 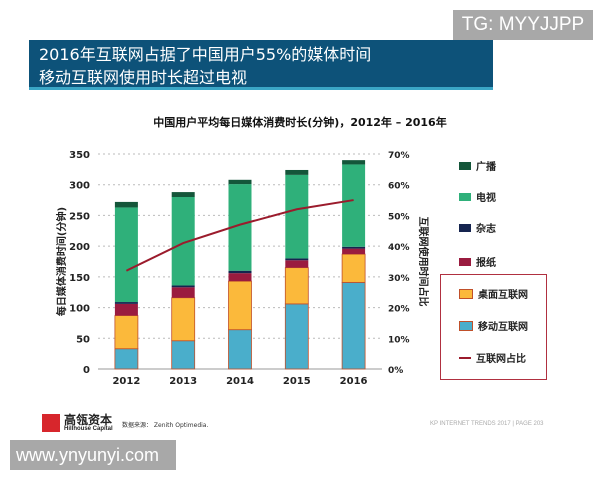 I want to click on y-axis-label: 每日媒体消费时间(分钟), so click(x=61, y=261).